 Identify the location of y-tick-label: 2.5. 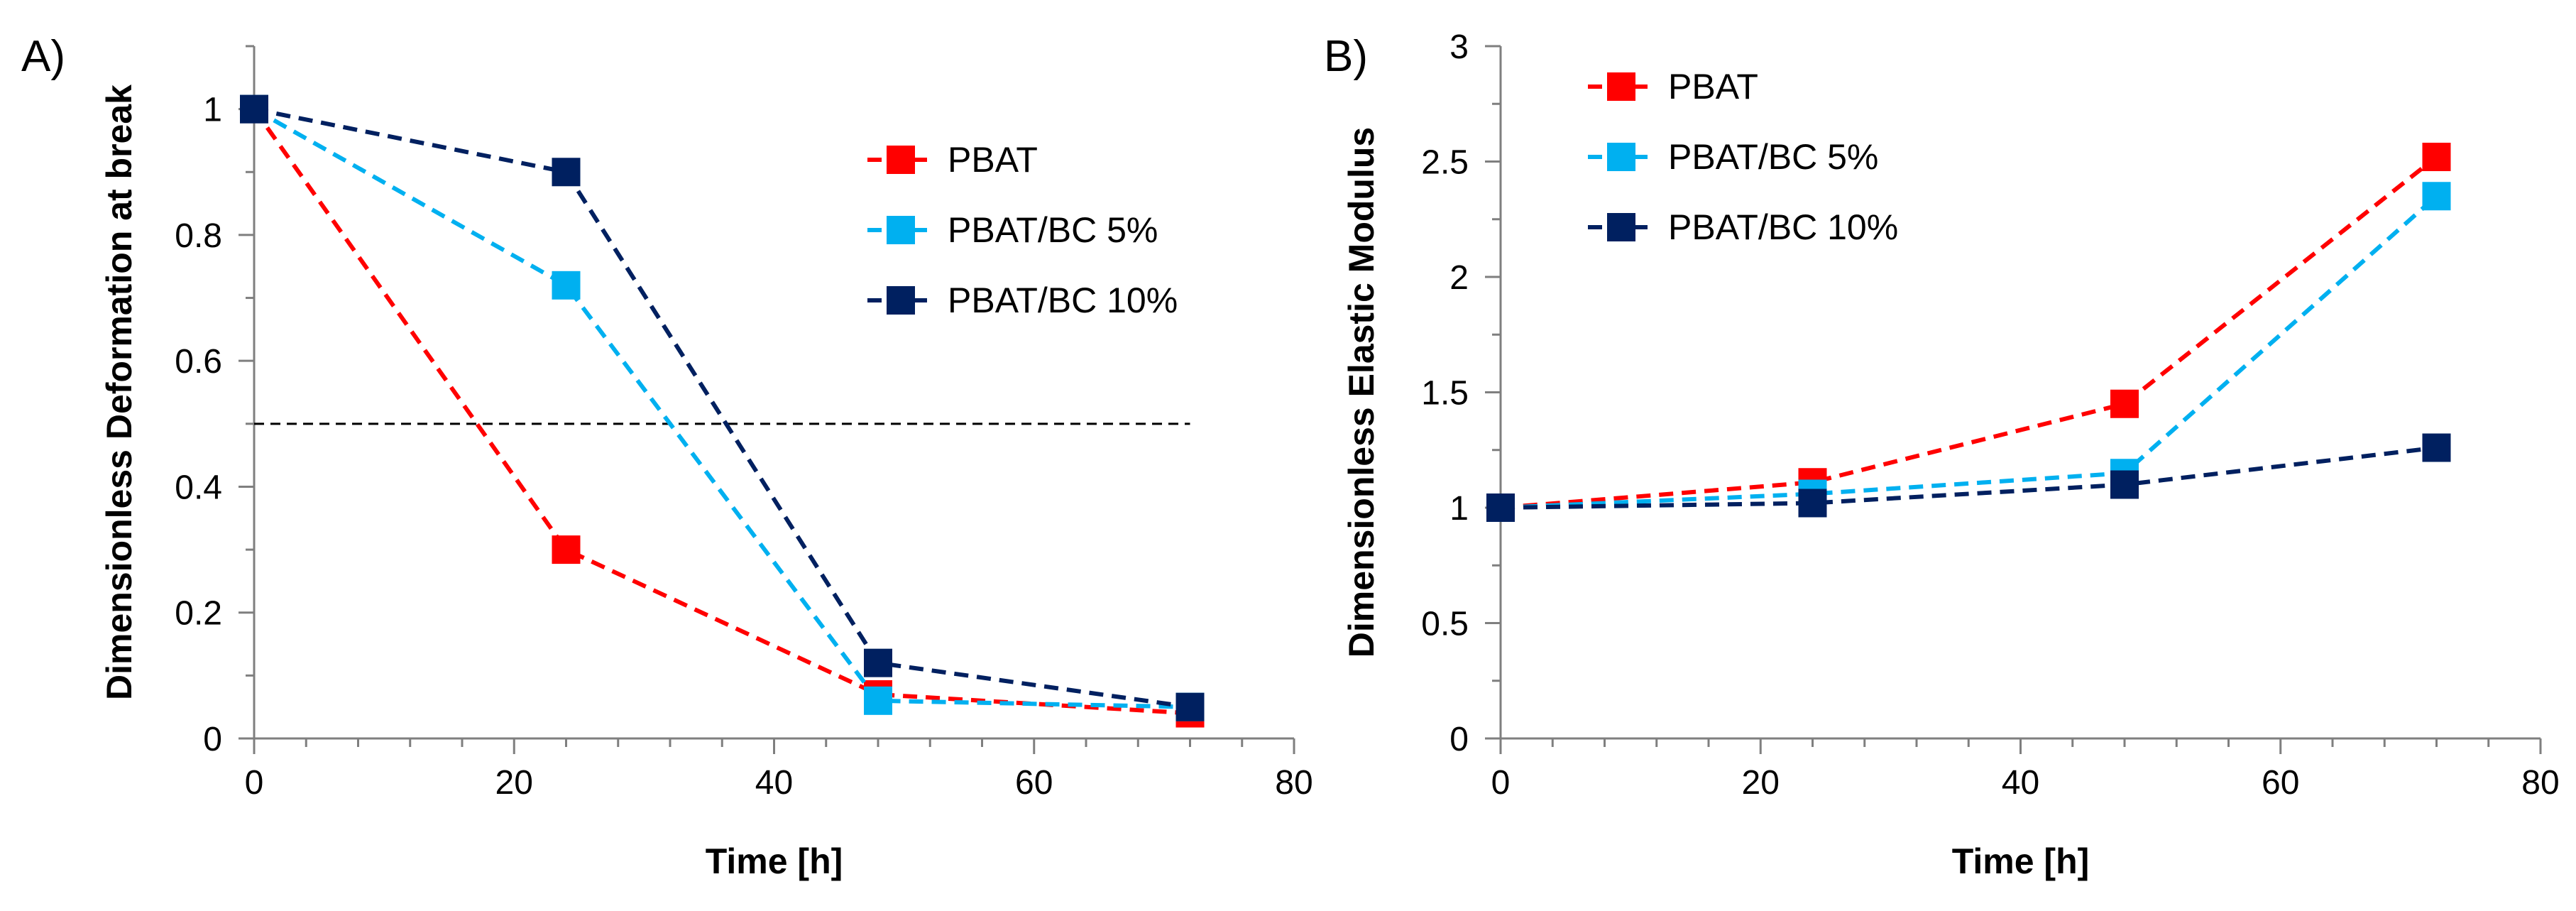
(1445, 163).